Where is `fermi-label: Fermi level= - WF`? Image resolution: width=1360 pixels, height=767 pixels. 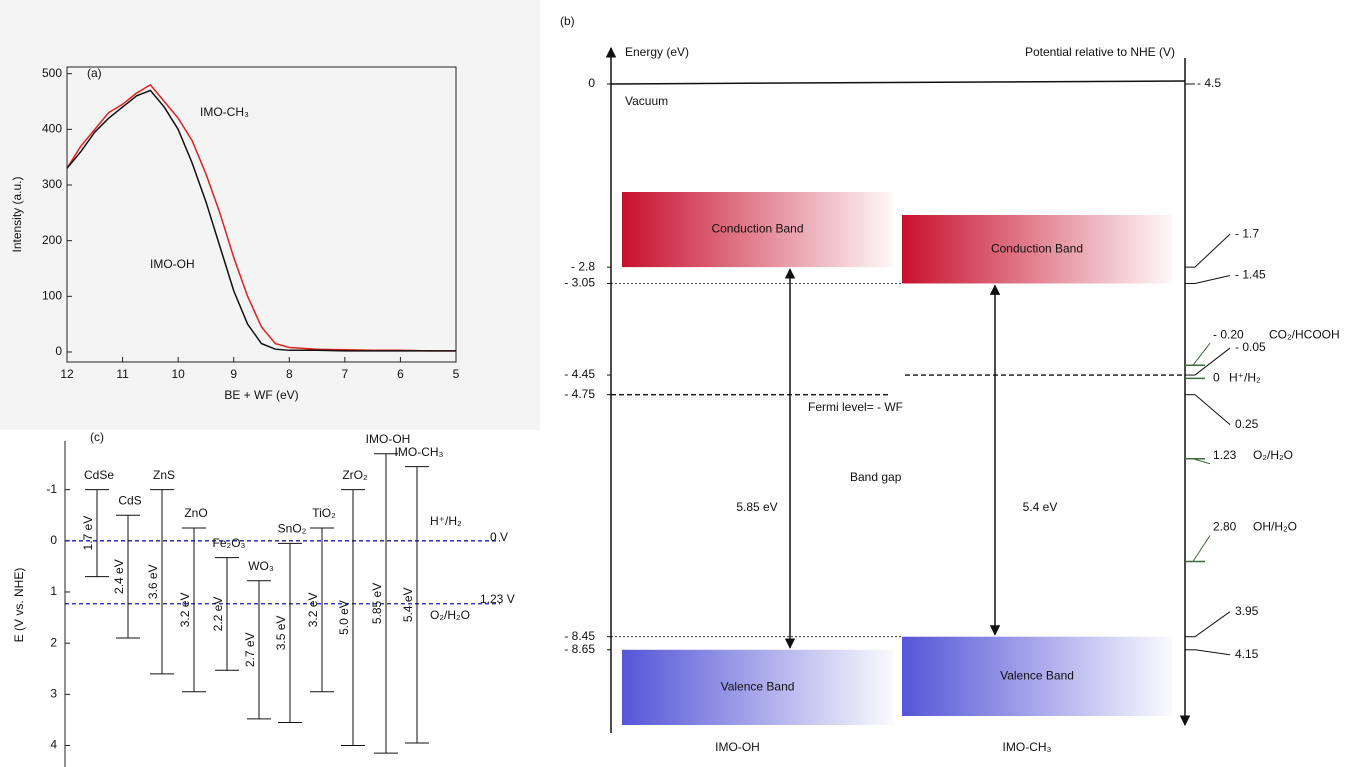
fermi-label: Fermi level= - WF is located at coordinates (855, 407).